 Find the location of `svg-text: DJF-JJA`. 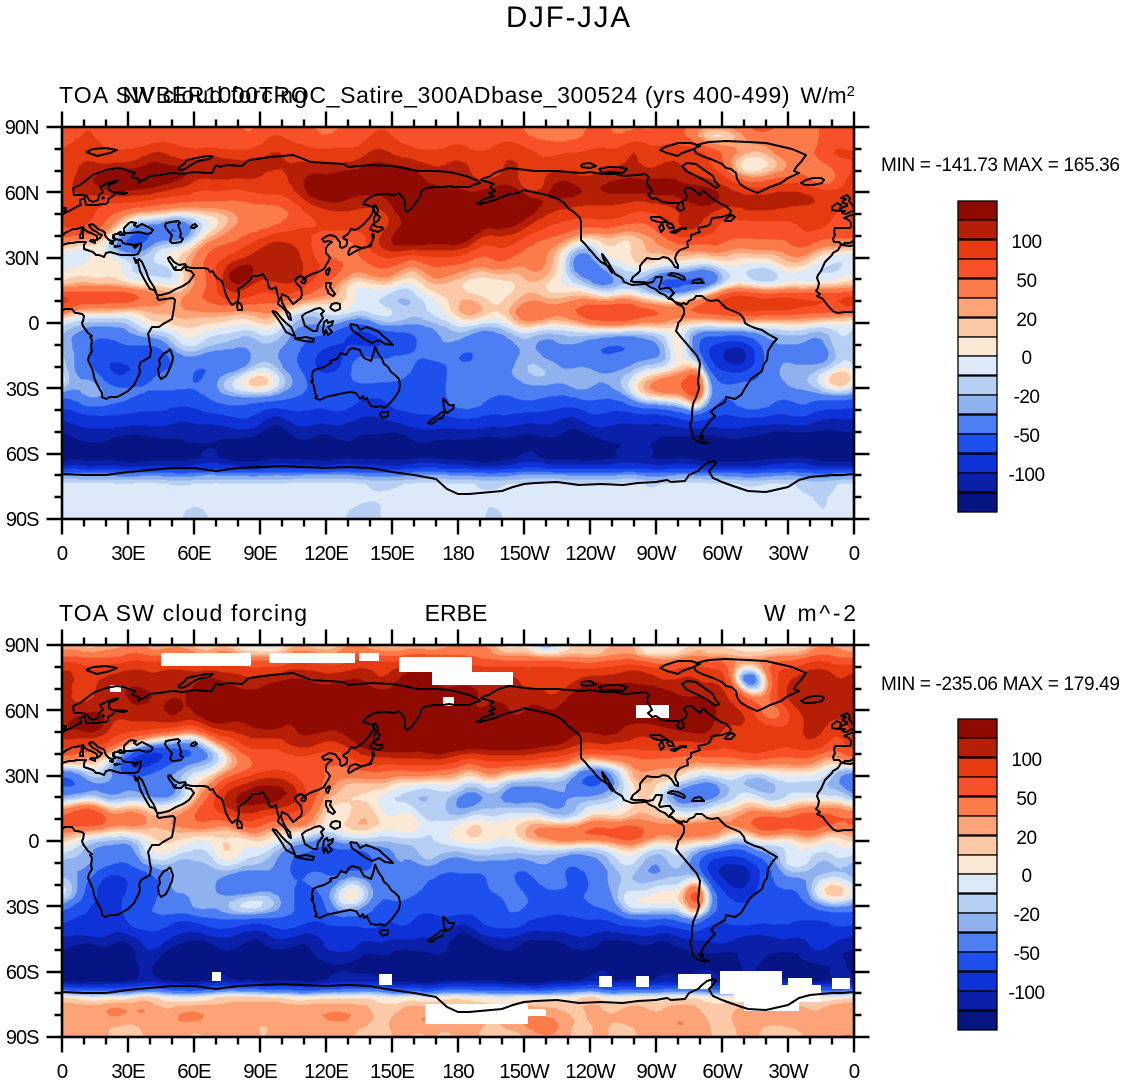

svg-text: DJF-JJA is located at coordinates (568, 17).